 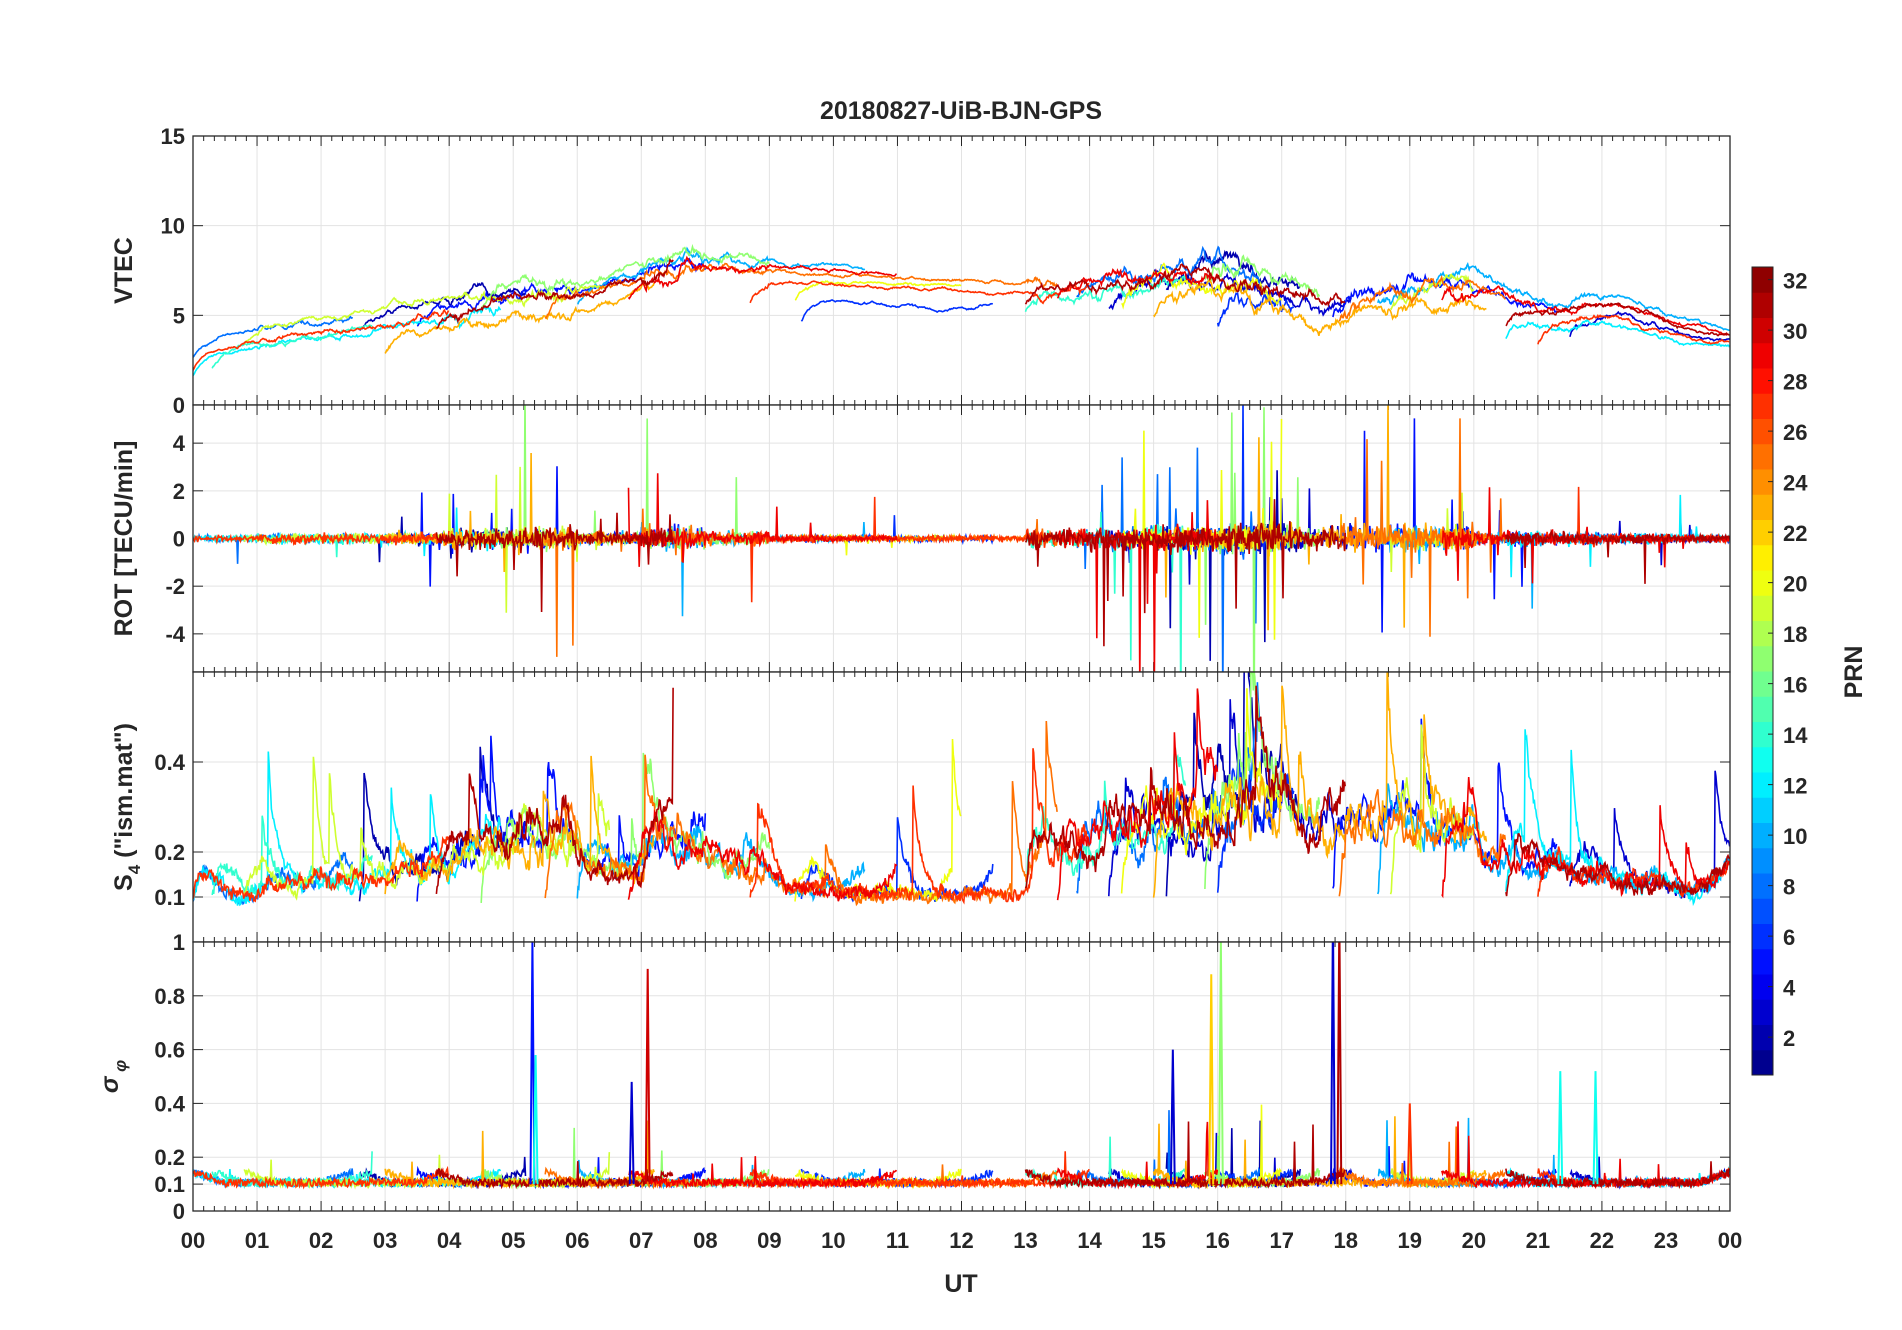 I want to click on colorbar-tick-label: 28, so click(x=1795, y=382).